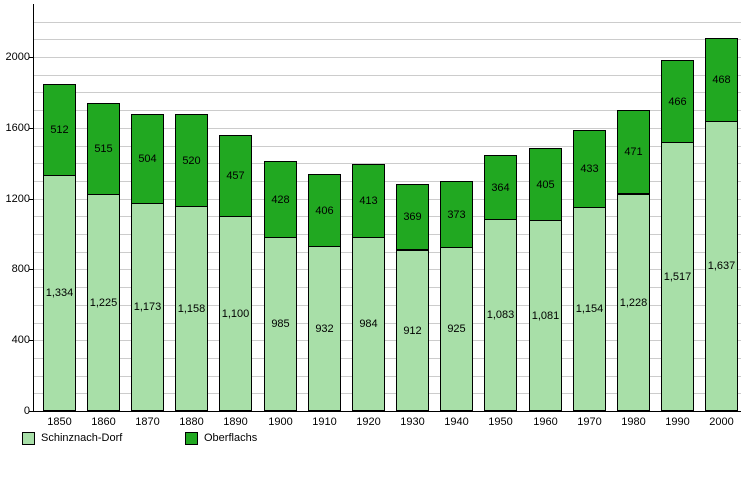 This screenshot has height=500, width=745. What do you see at coordinates (17, 127) in the screenshot?
I see `y-axis-tick-label: 1600` at bounding box center [17, 127].